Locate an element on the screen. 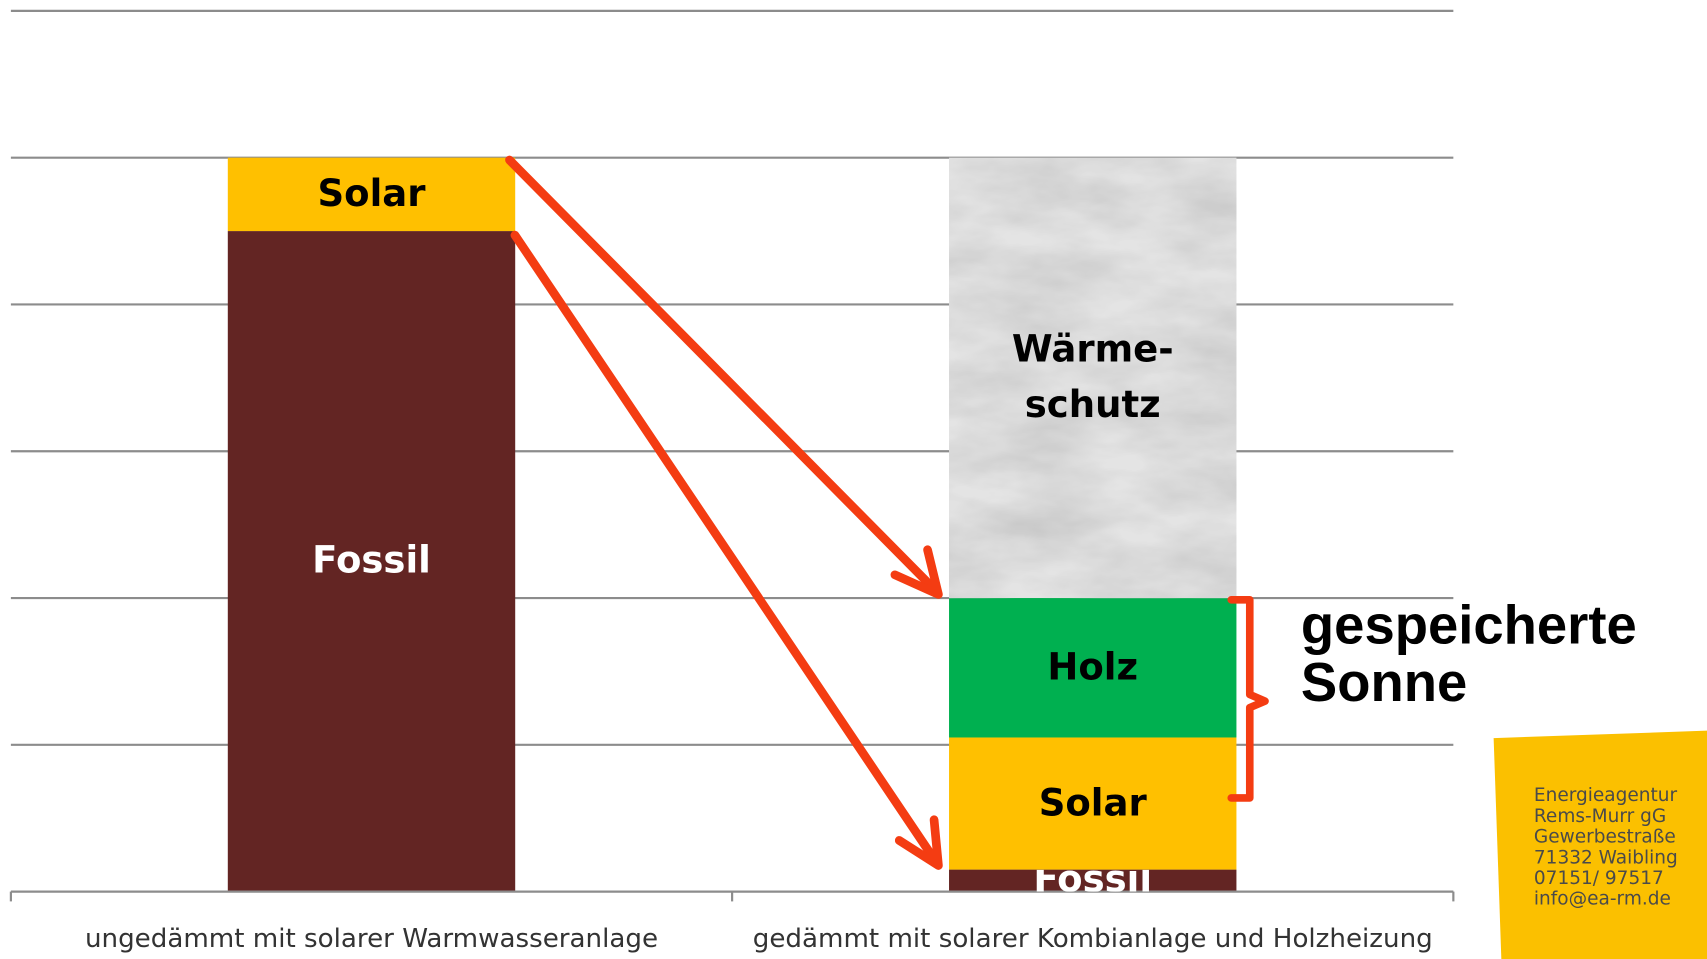 The width and height of the screenshot is (1707, 959). bracket is located at coordinates (1248, 699).